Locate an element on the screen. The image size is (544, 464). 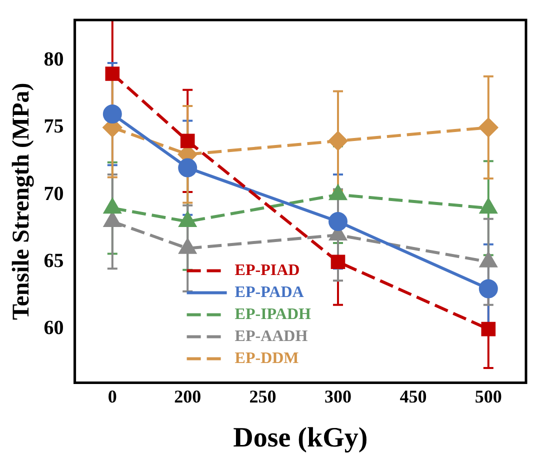
x-tick-label: 250 is located at coordinates (262, 396).